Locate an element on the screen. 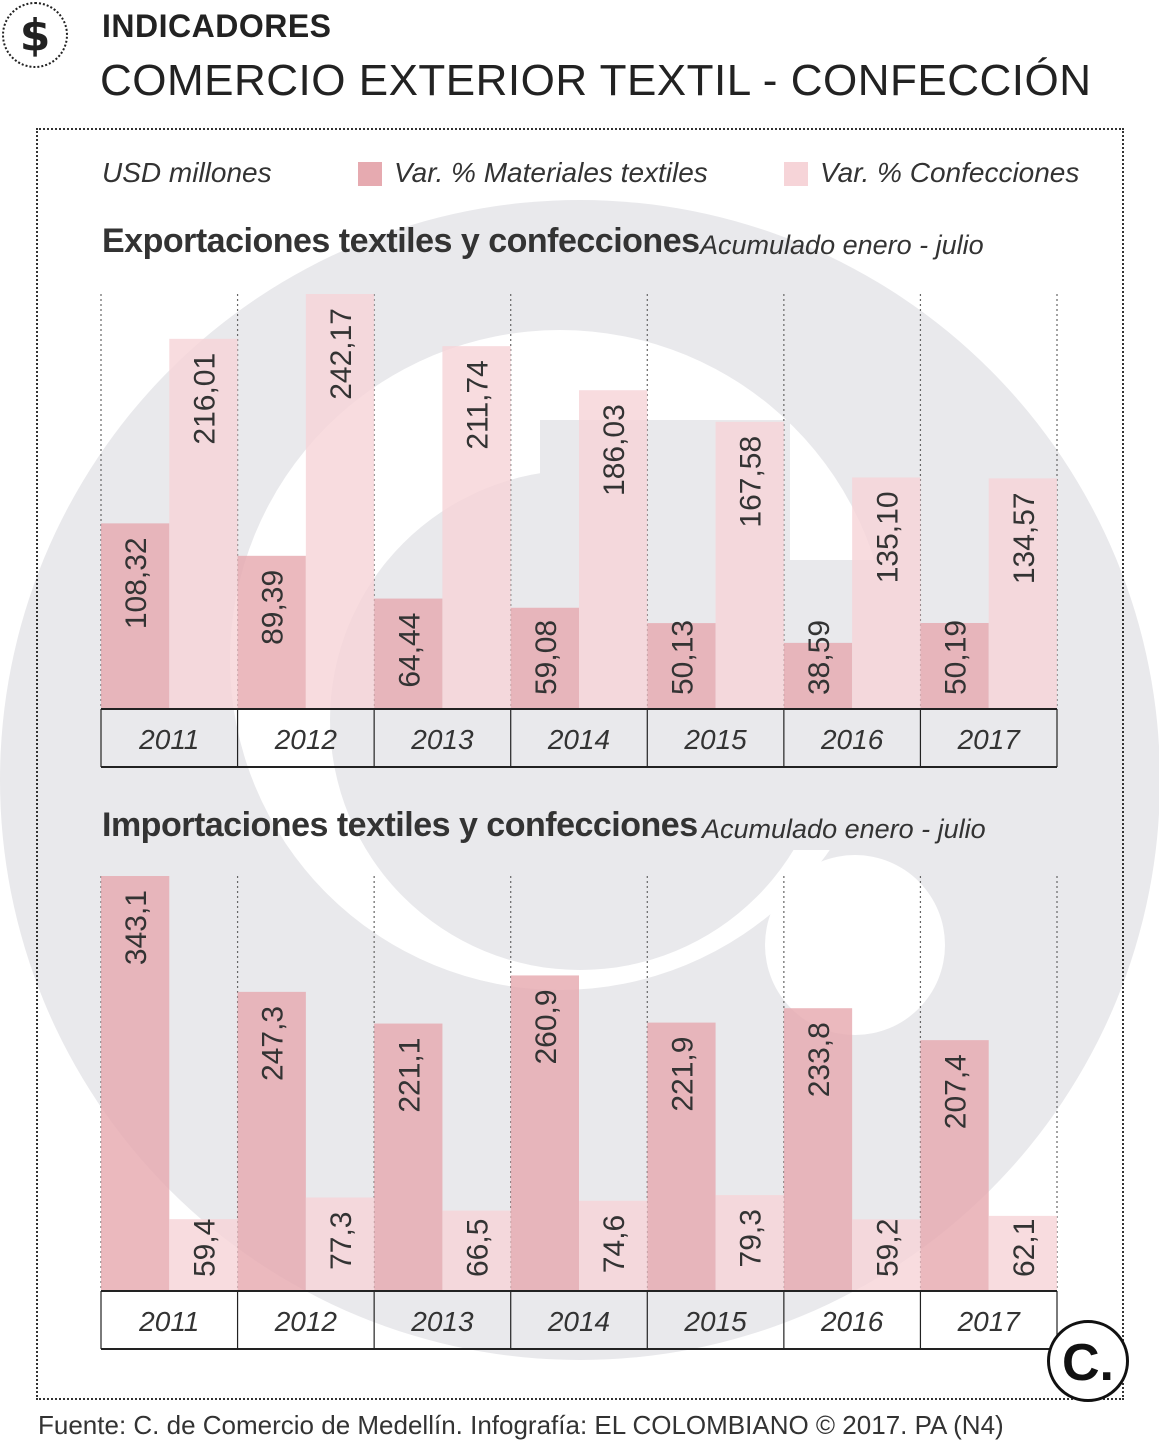 The image size is (1159, 1454). logo-text: C. is located at coordinates (1088, 1362).